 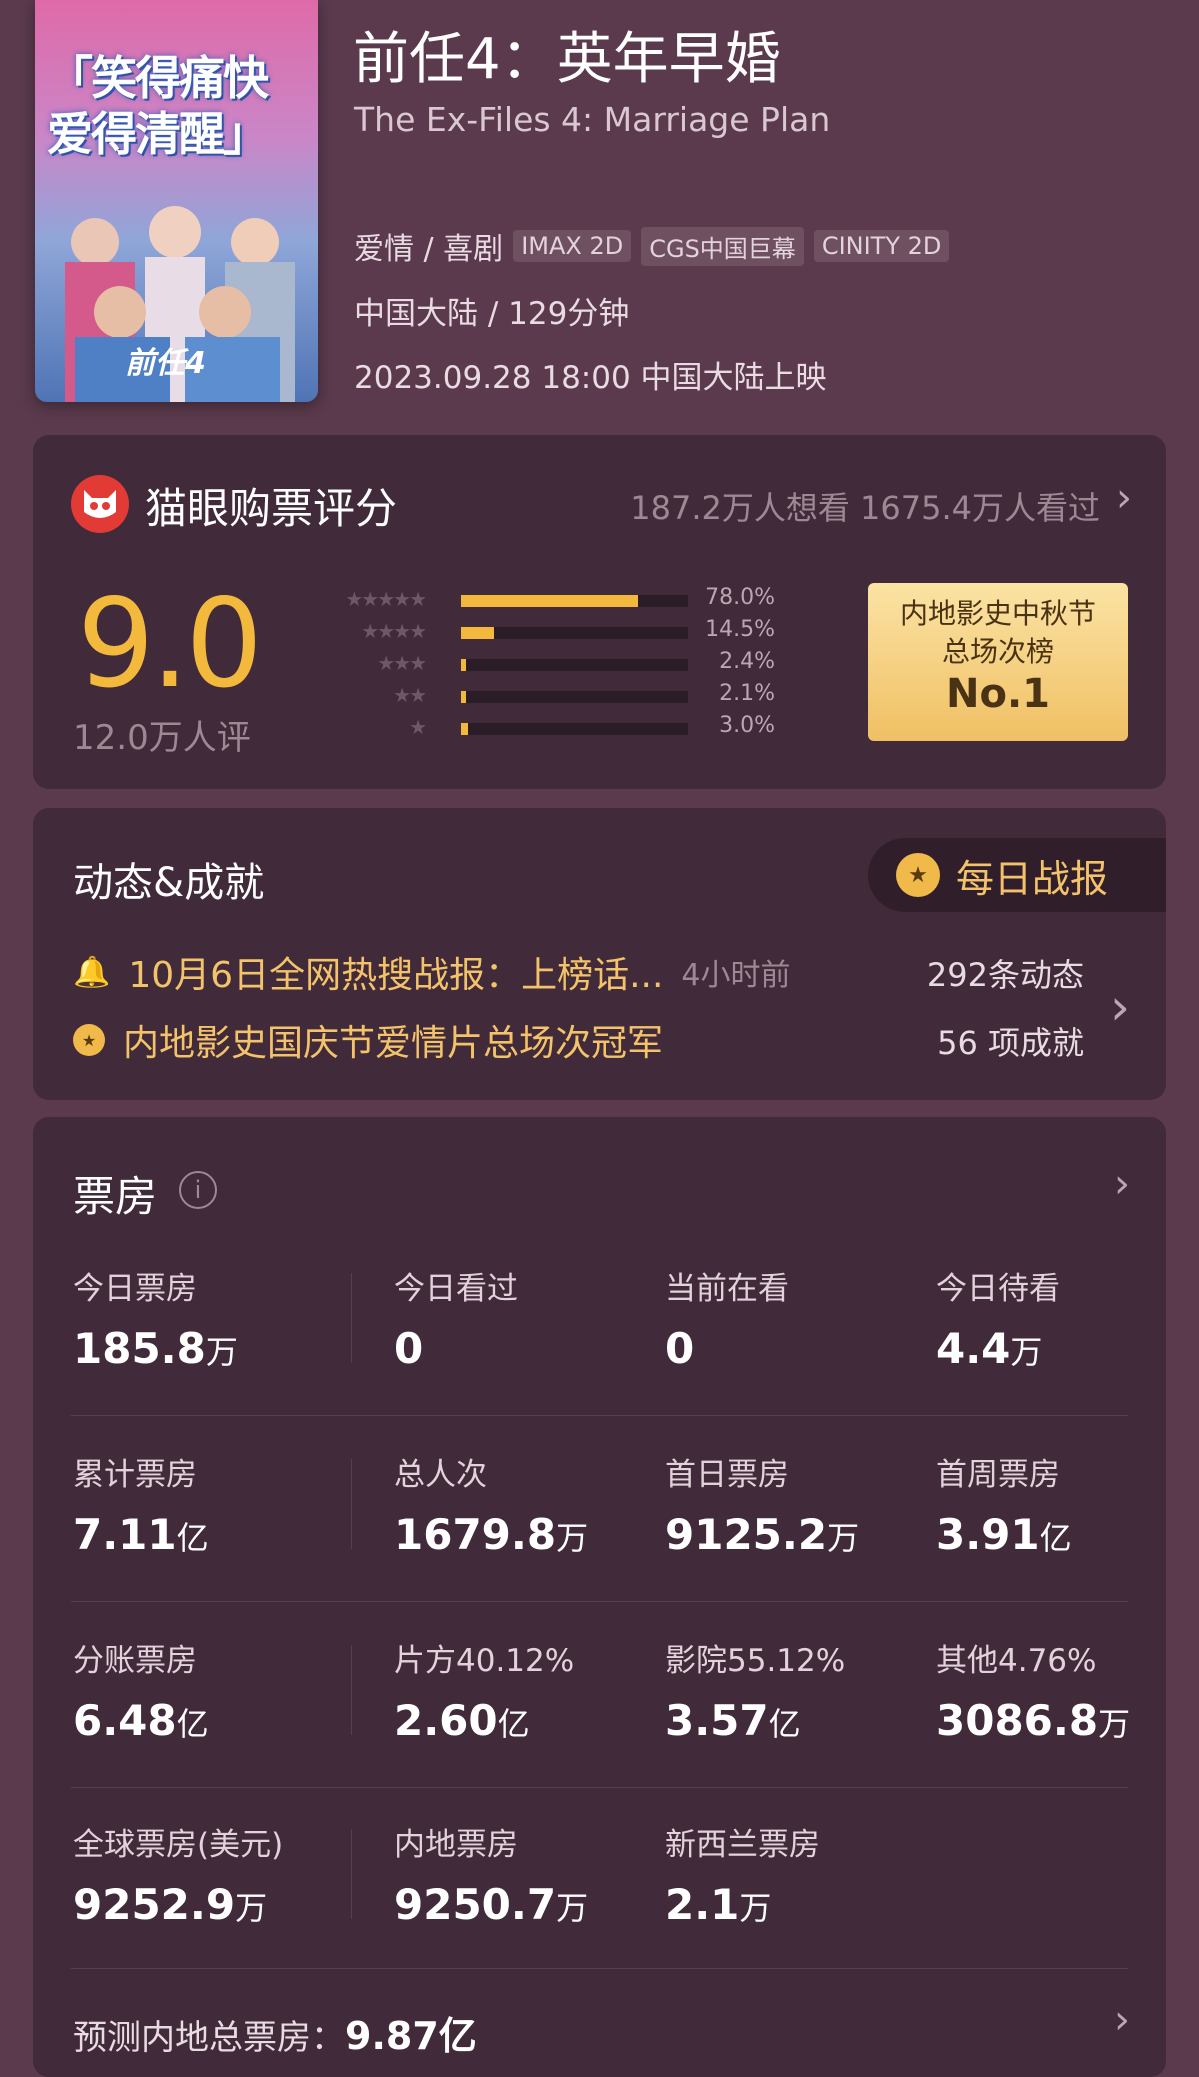 I want to click on stat-value: 6.48亿, so click(x=141, y=1720).